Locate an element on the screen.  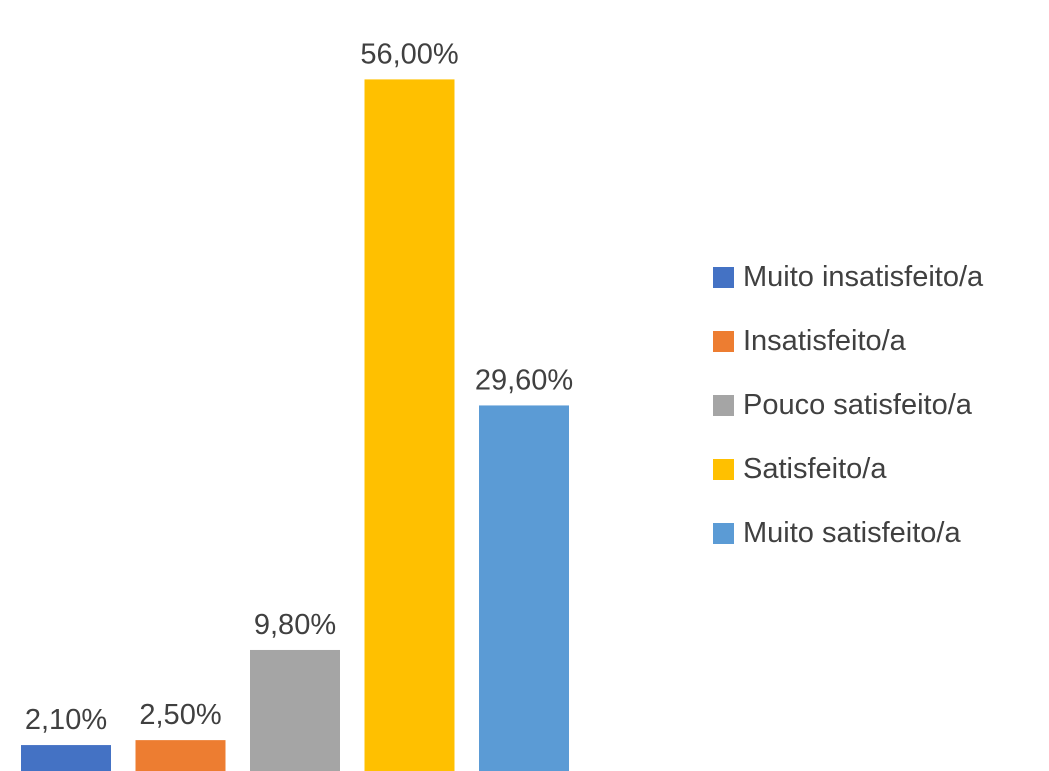
legend-label-4: Satisfeito/a is located at coordinates (815, 468).